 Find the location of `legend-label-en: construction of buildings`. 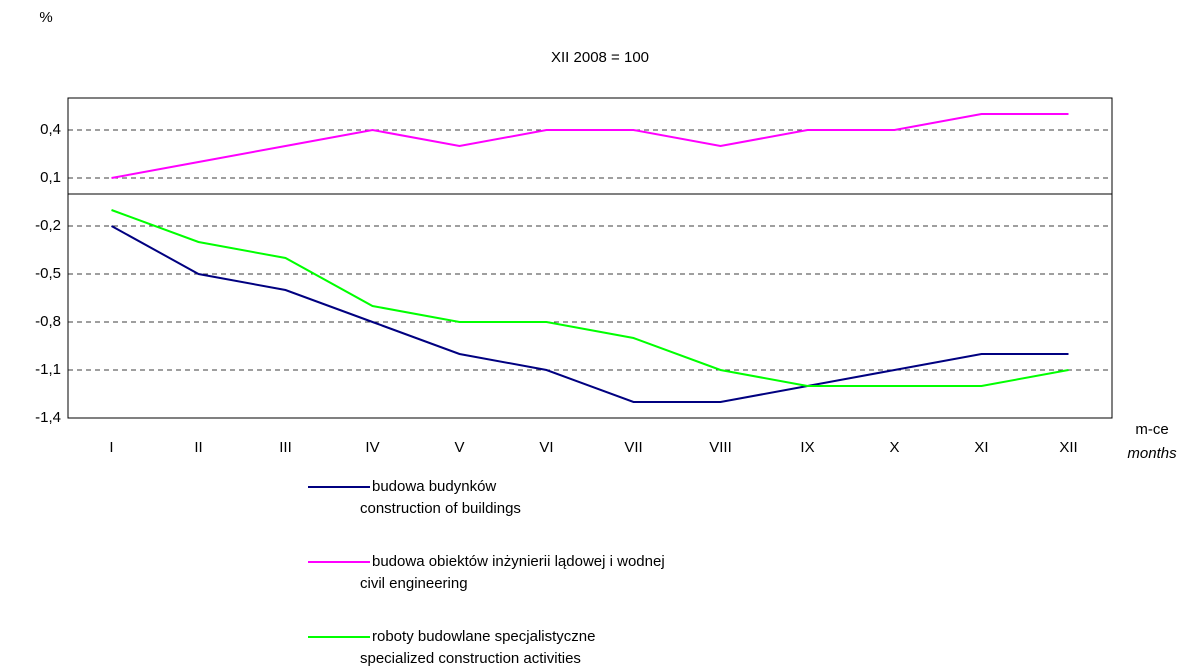

legend-label-en: construction of buildings is located at coordinates (440, 508).